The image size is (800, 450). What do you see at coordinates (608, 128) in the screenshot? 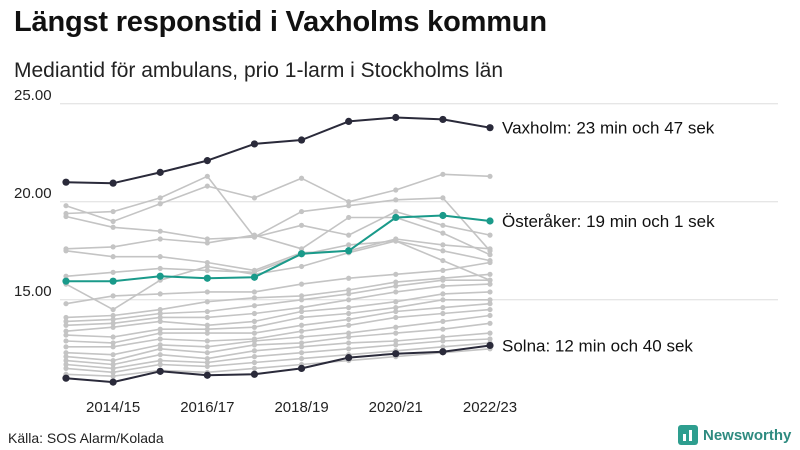
I see `series-label: Vaxholm: 23 min och 47 sek` at bounding box center [608, 128].